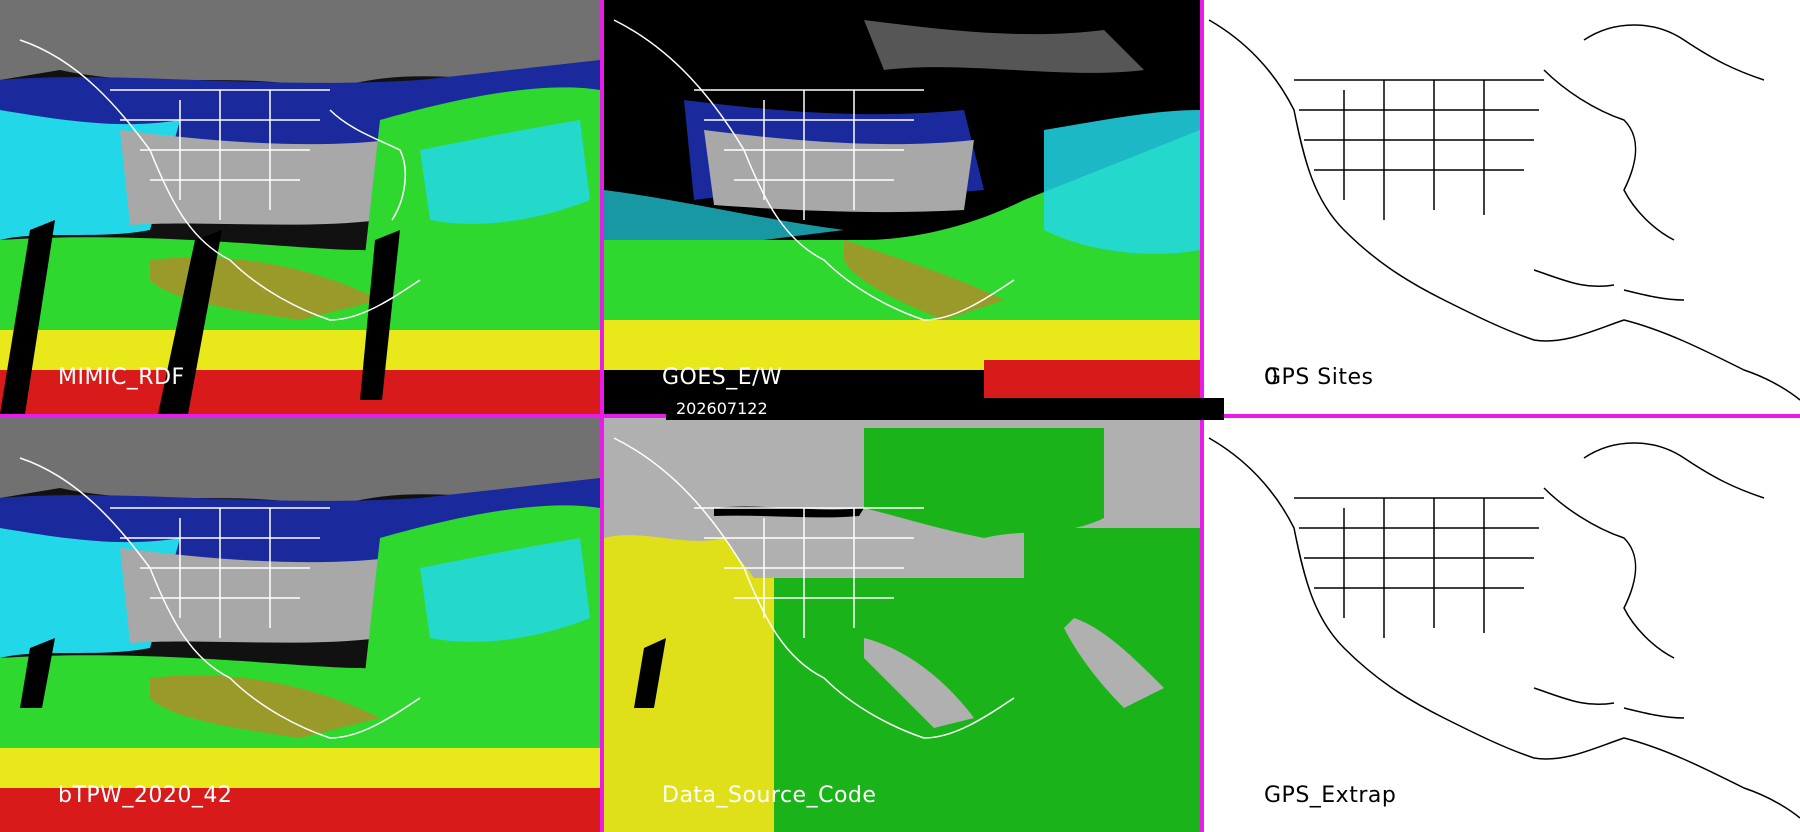 The height and width of the screenshot is (832, 1800). What do you see at coordinates (1330, 795) in the screenshot?
I see `panel-label: GPS_Extrap` at bounding box center [1330, 795].